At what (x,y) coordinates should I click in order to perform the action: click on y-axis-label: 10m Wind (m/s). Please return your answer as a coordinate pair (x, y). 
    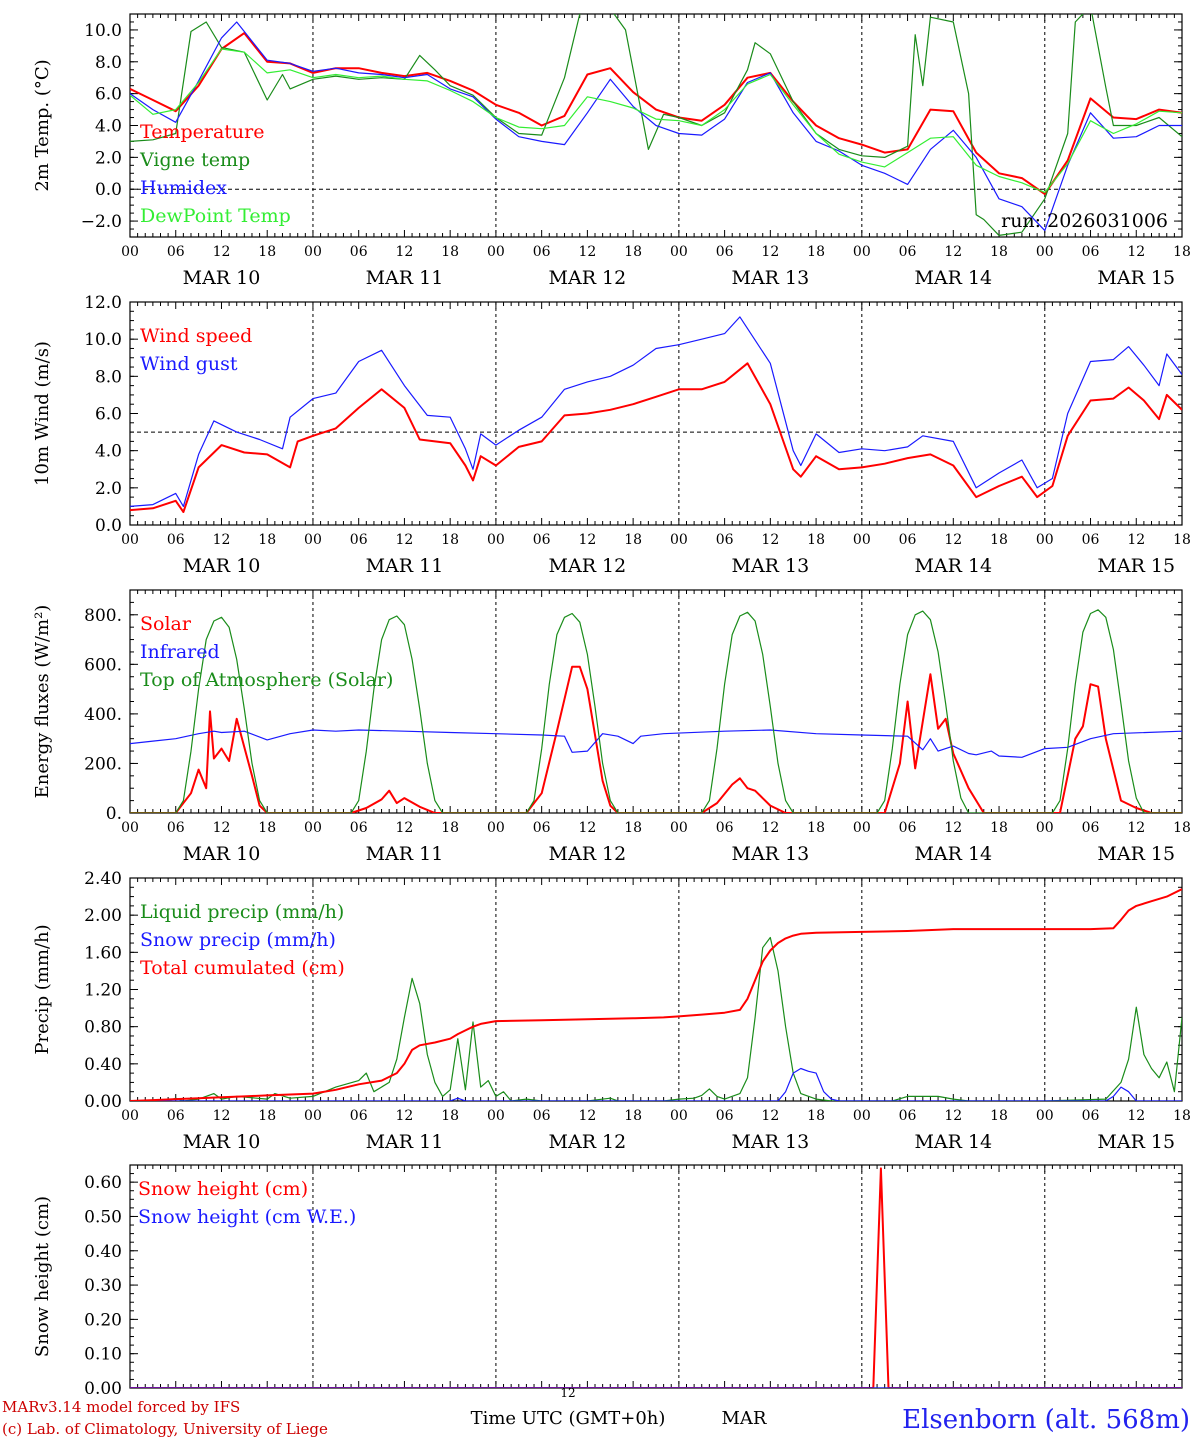
    Looking at the image, I should click on (42, 413).